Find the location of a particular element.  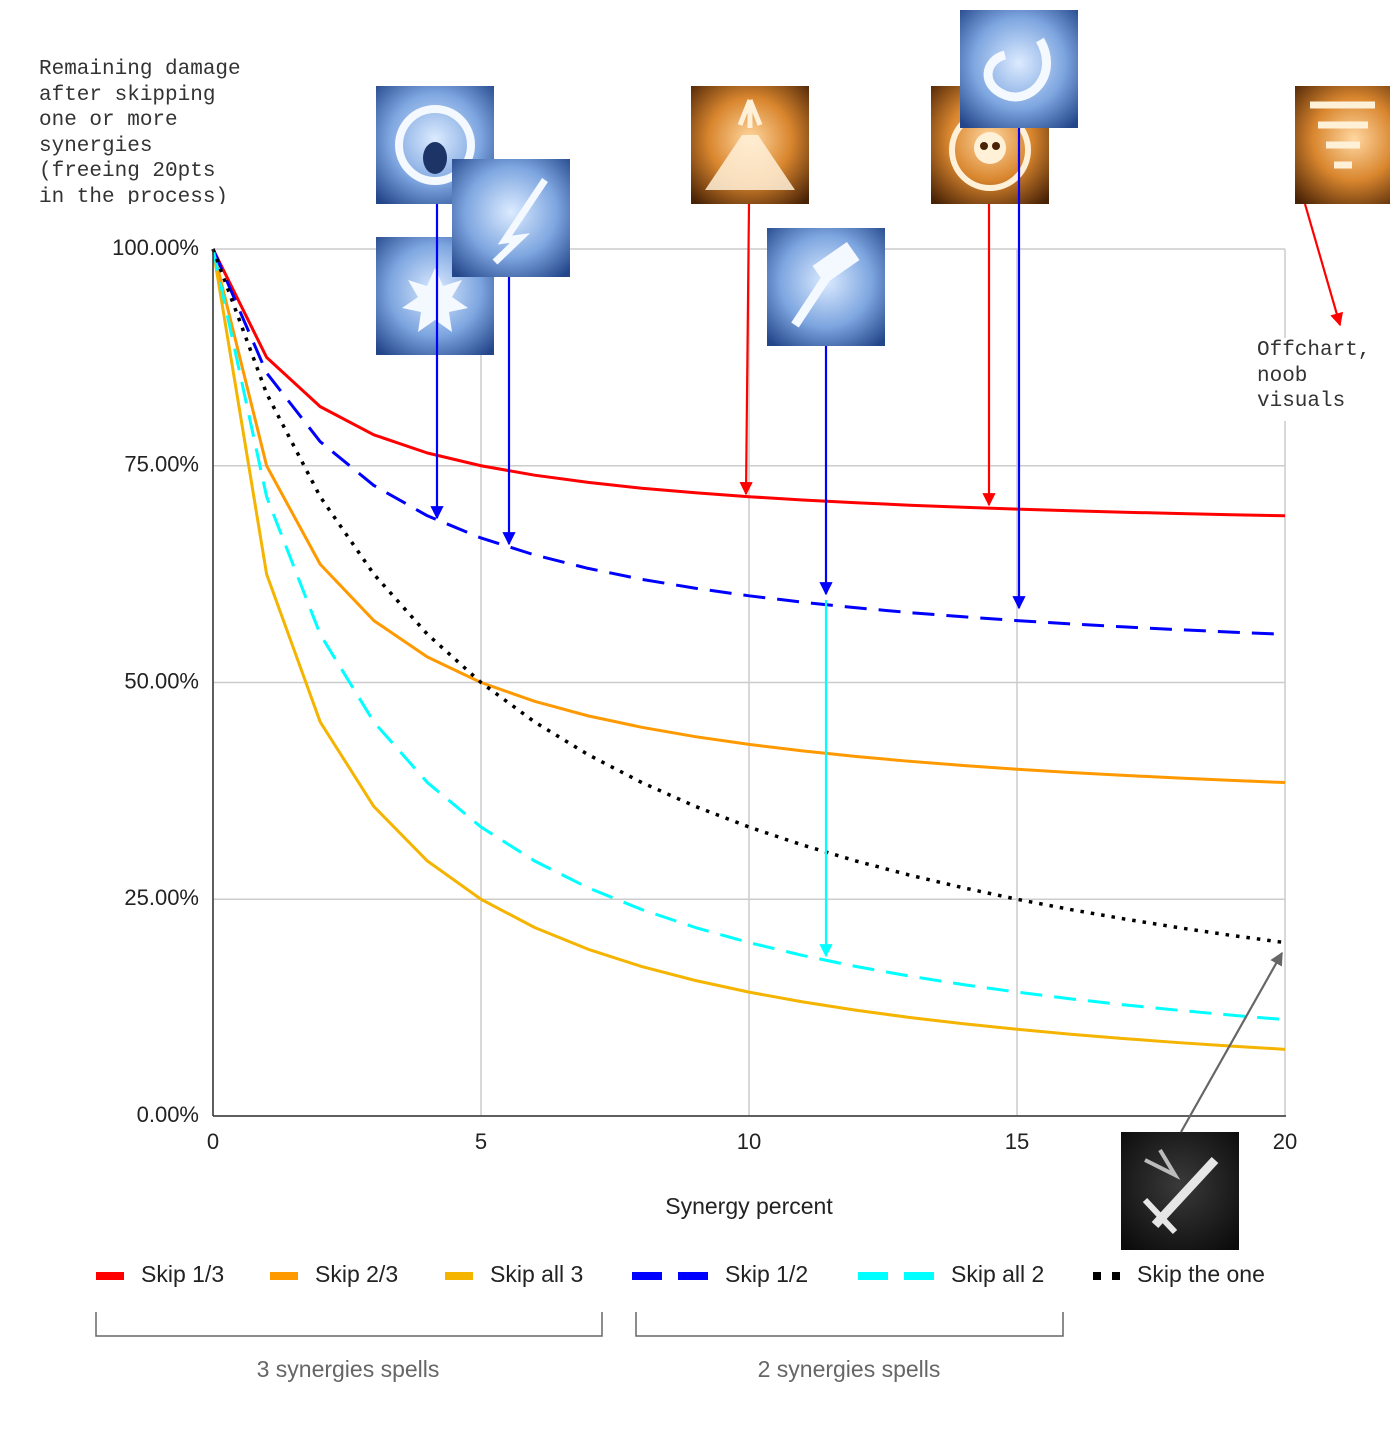

x-axis-title: Synergy percent is located at coordinates (749, 1206).